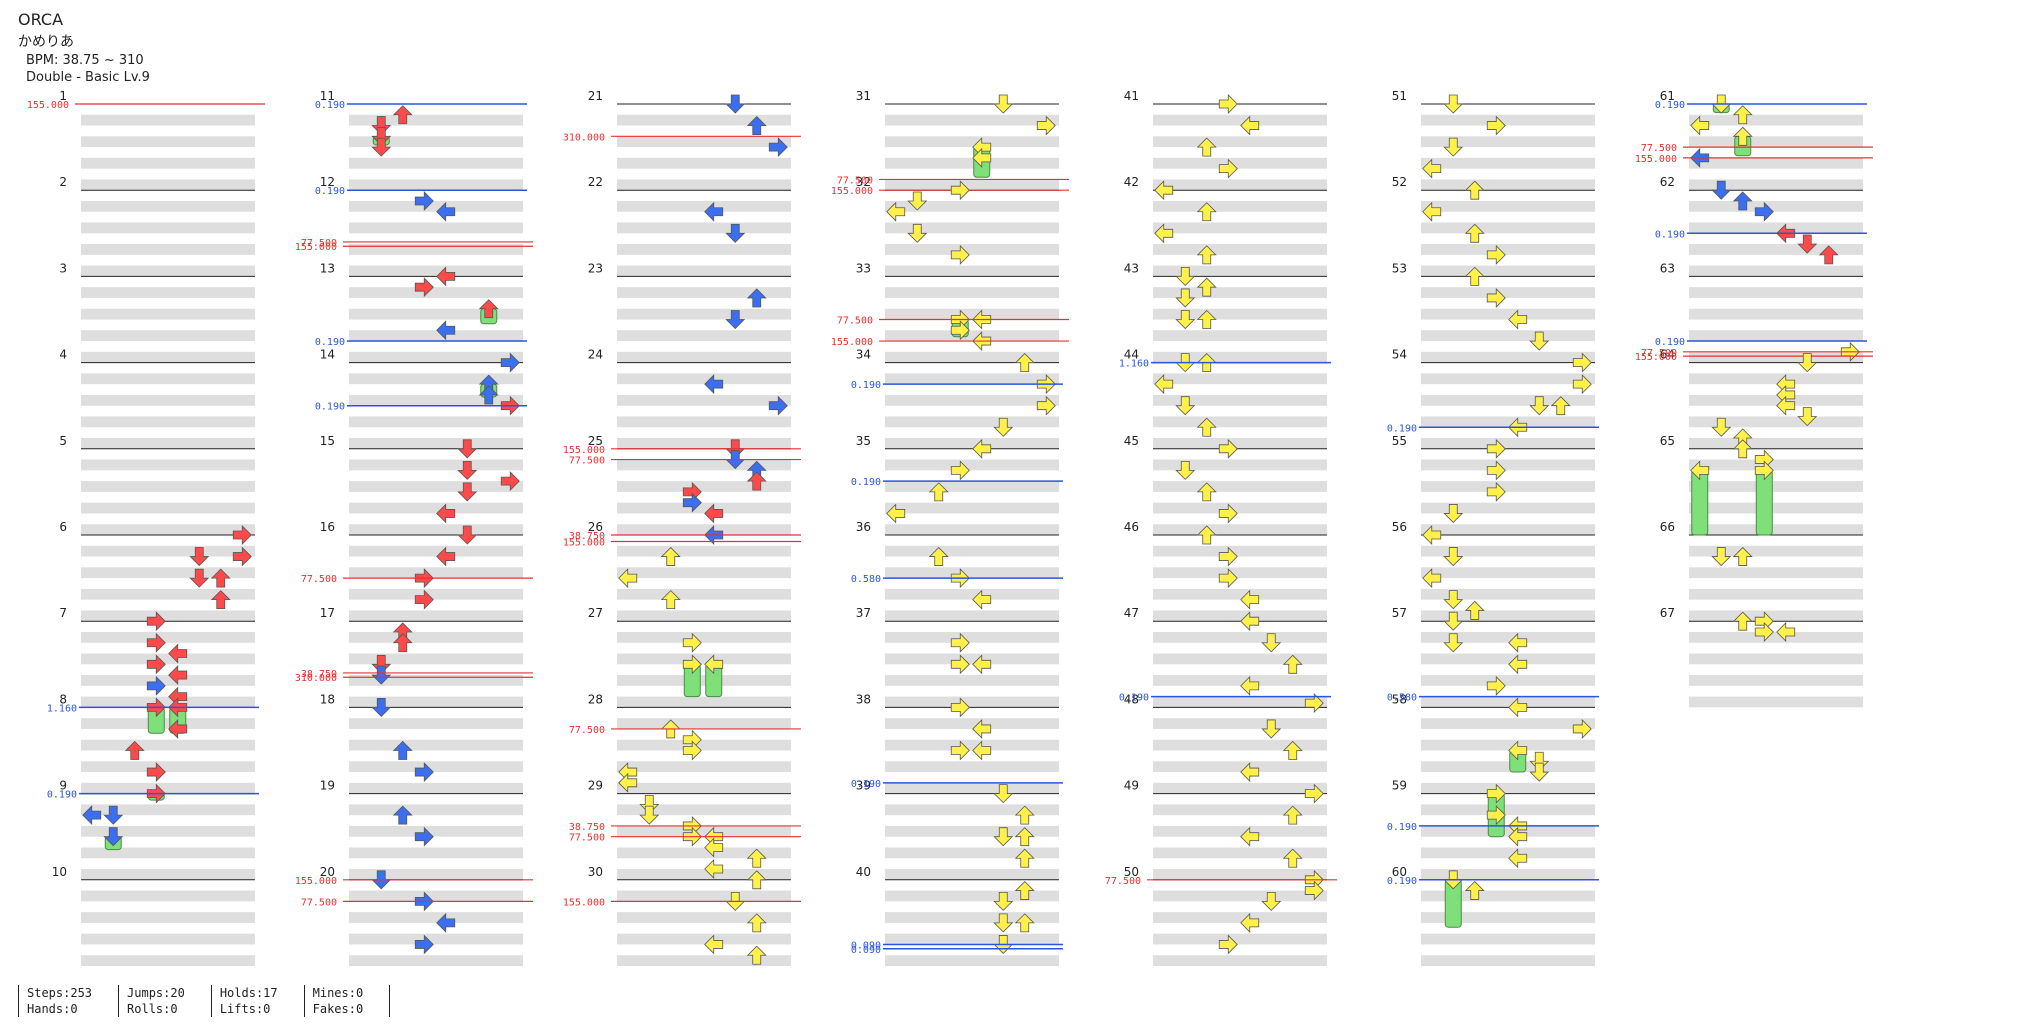  Describe the element at coordinates (863, 96) in the screenshot. I see `measure-number: 31` at that location.